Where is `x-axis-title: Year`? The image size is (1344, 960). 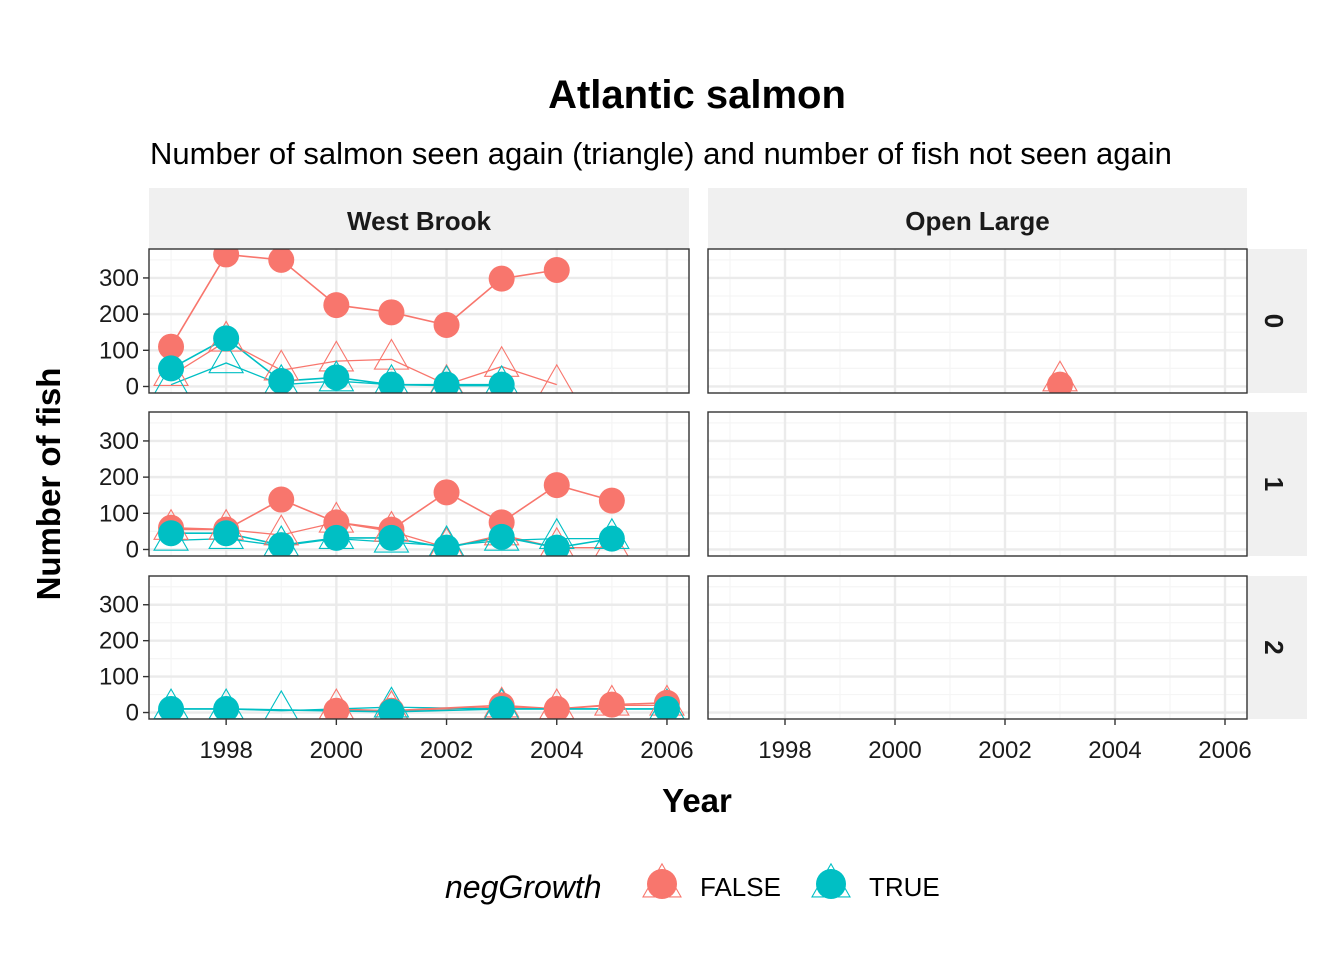
x-axis-title: Year is located at coordinates (697, 800).